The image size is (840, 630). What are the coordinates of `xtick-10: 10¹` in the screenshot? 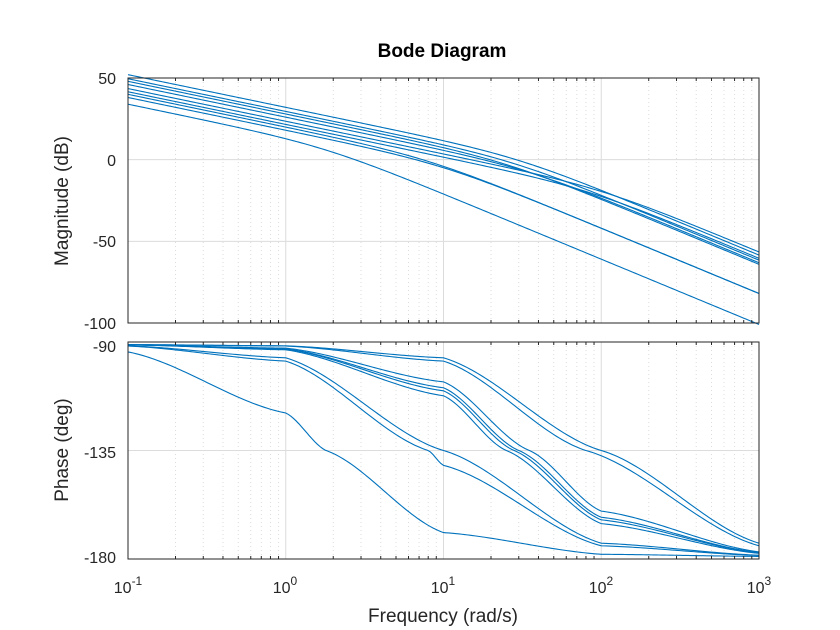 It's located at (443, 585).